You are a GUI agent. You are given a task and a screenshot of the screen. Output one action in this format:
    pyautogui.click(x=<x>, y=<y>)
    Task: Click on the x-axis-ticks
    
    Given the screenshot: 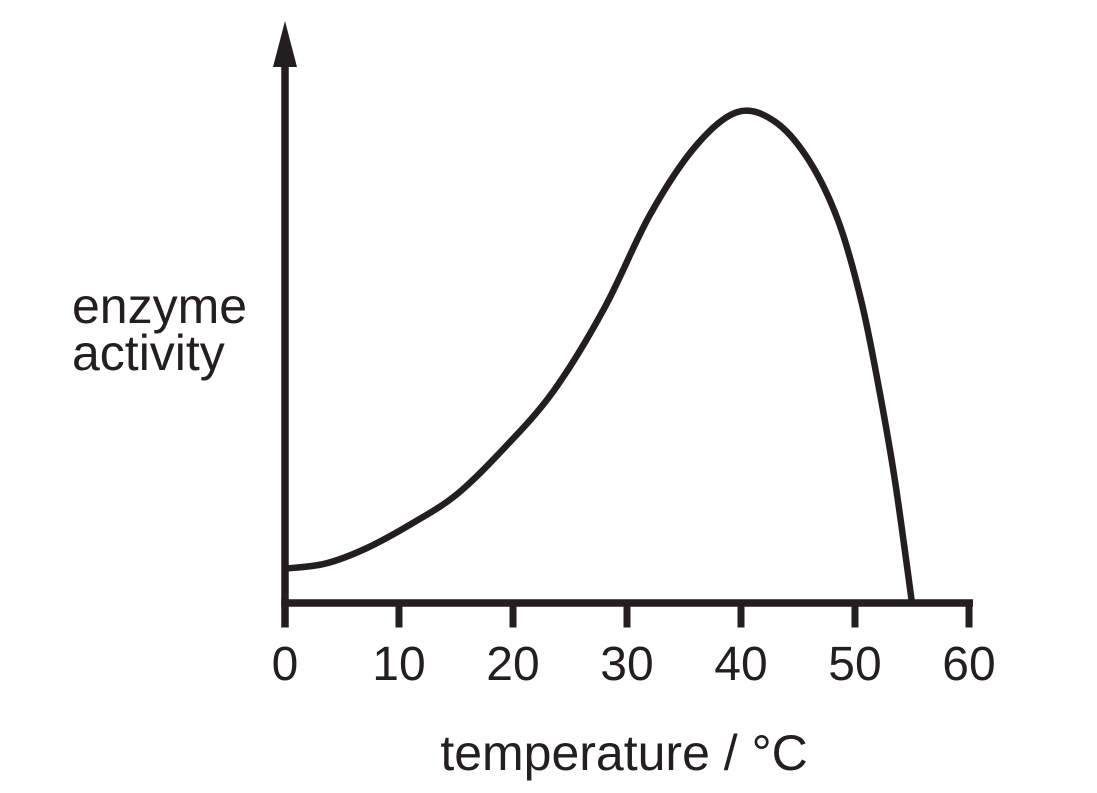 What is the action you would take?
    pyautogui.click(x=627, y=614)
    